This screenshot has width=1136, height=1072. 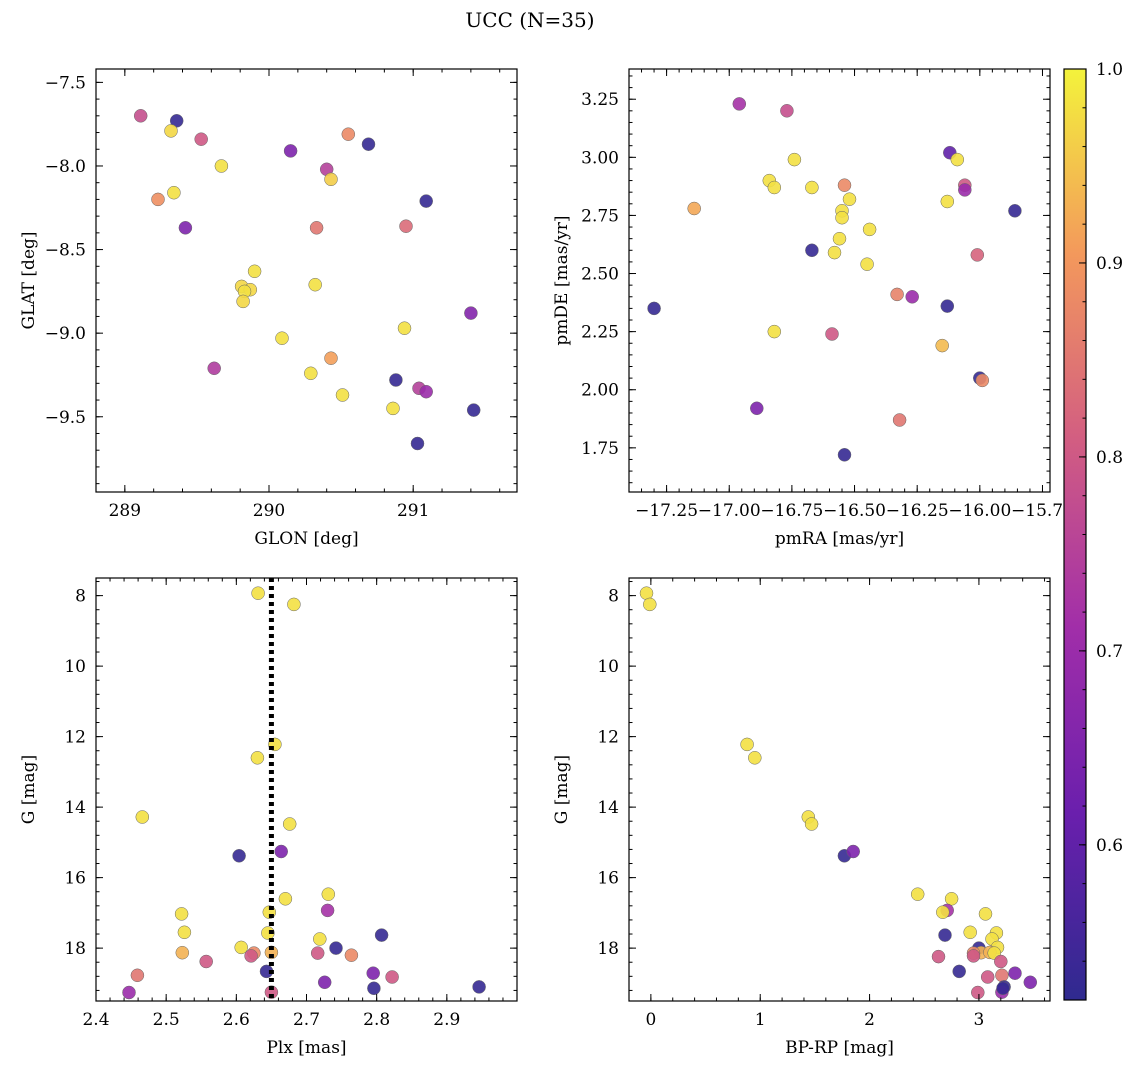 I want to click on colorbar-tick-label: 0.6, so click(x=1109, y=846).